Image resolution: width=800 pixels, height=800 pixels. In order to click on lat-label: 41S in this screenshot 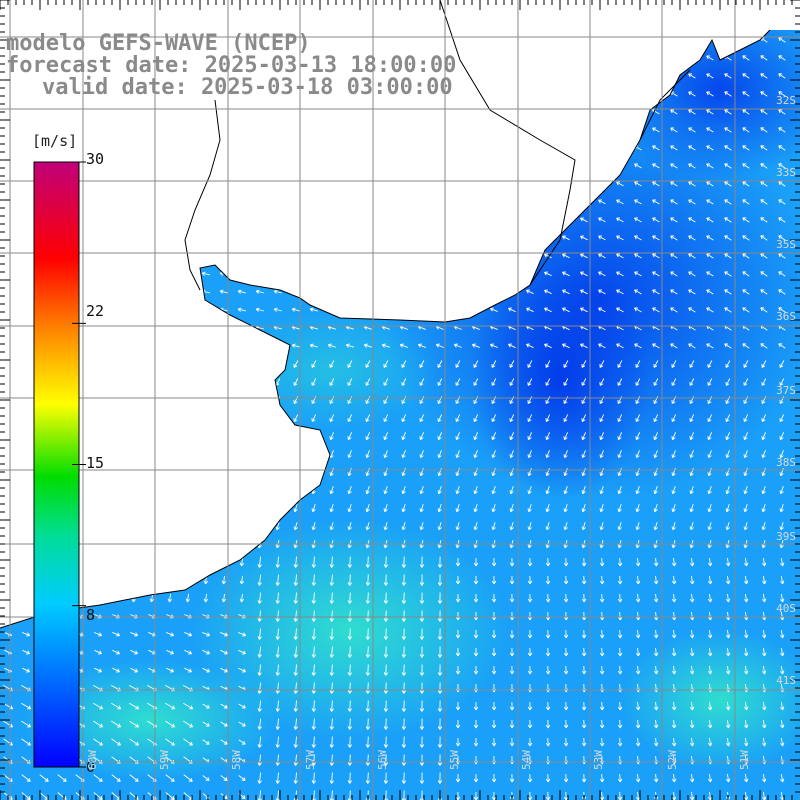, I will do `click(786, 680)`.